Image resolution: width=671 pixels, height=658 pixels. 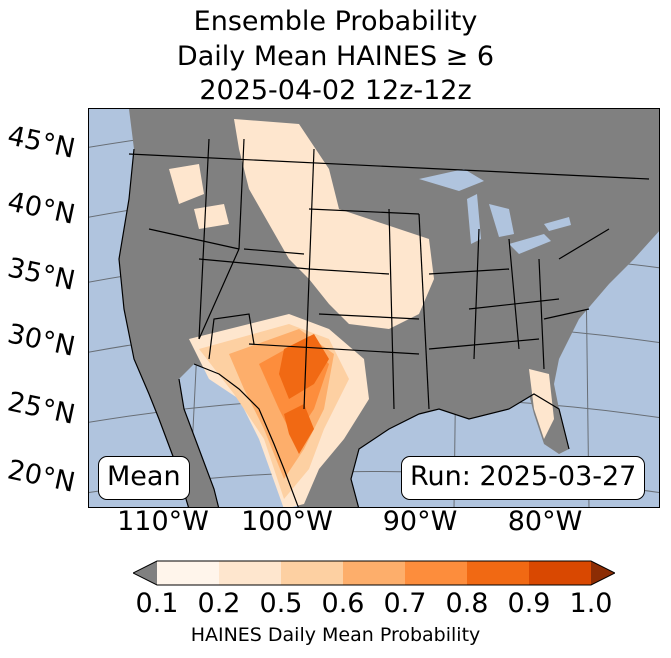 I want to click on lon-label-110w: 110°W, so click(x=163, y=521).